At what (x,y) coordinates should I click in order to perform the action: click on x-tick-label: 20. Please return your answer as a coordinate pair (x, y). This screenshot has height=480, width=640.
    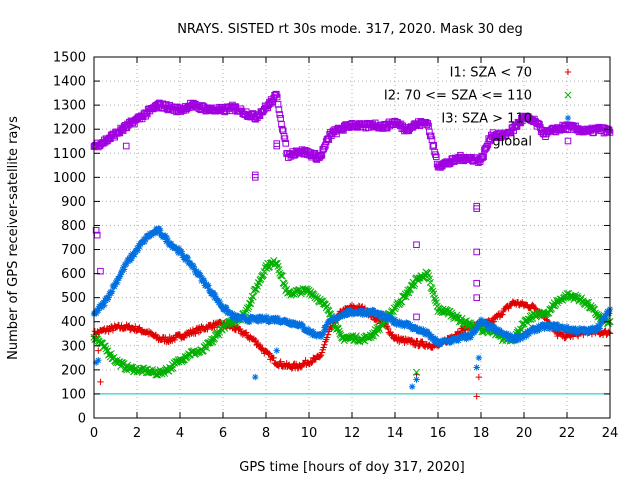
    Looking at the image, I should click on (524, 433).